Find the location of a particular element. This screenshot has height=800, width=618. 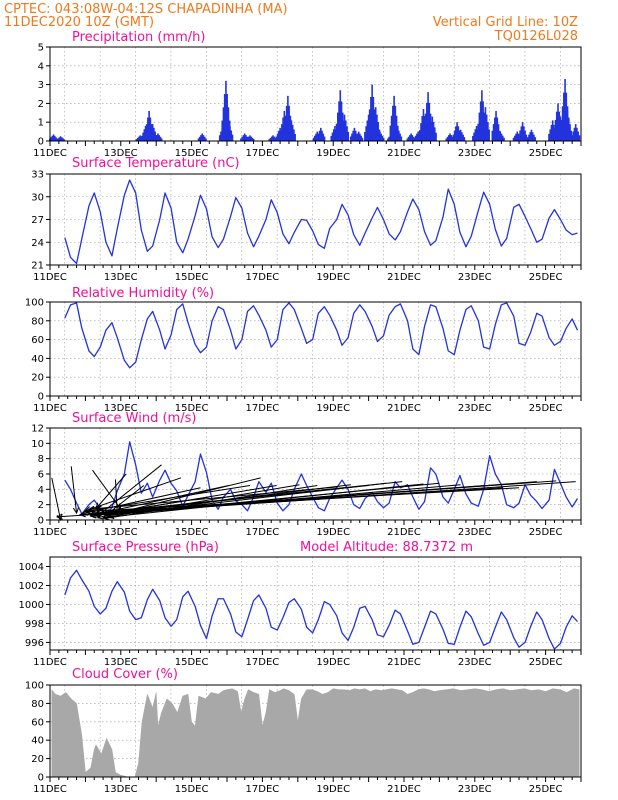

temp-series-line is located at coordinates (321, 222).